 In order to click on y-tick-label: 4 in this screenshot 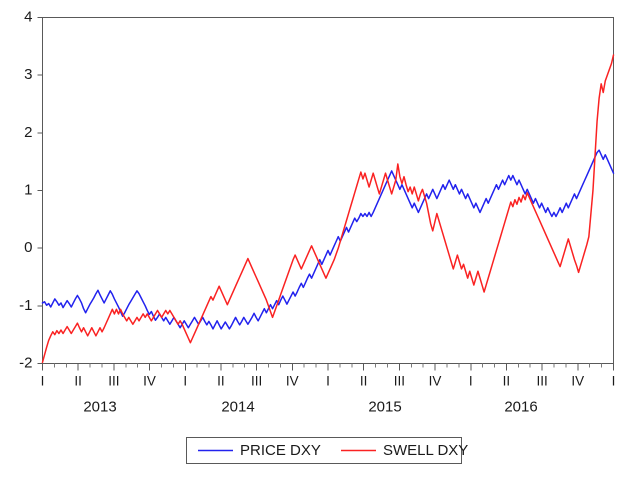, I will do `click(28, 16)`.